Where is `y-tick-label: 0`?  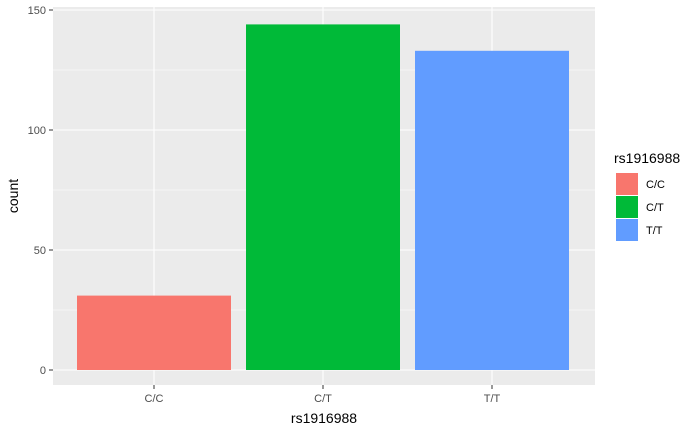
y-tick-label: 0 is located at coordinates (43, 371).